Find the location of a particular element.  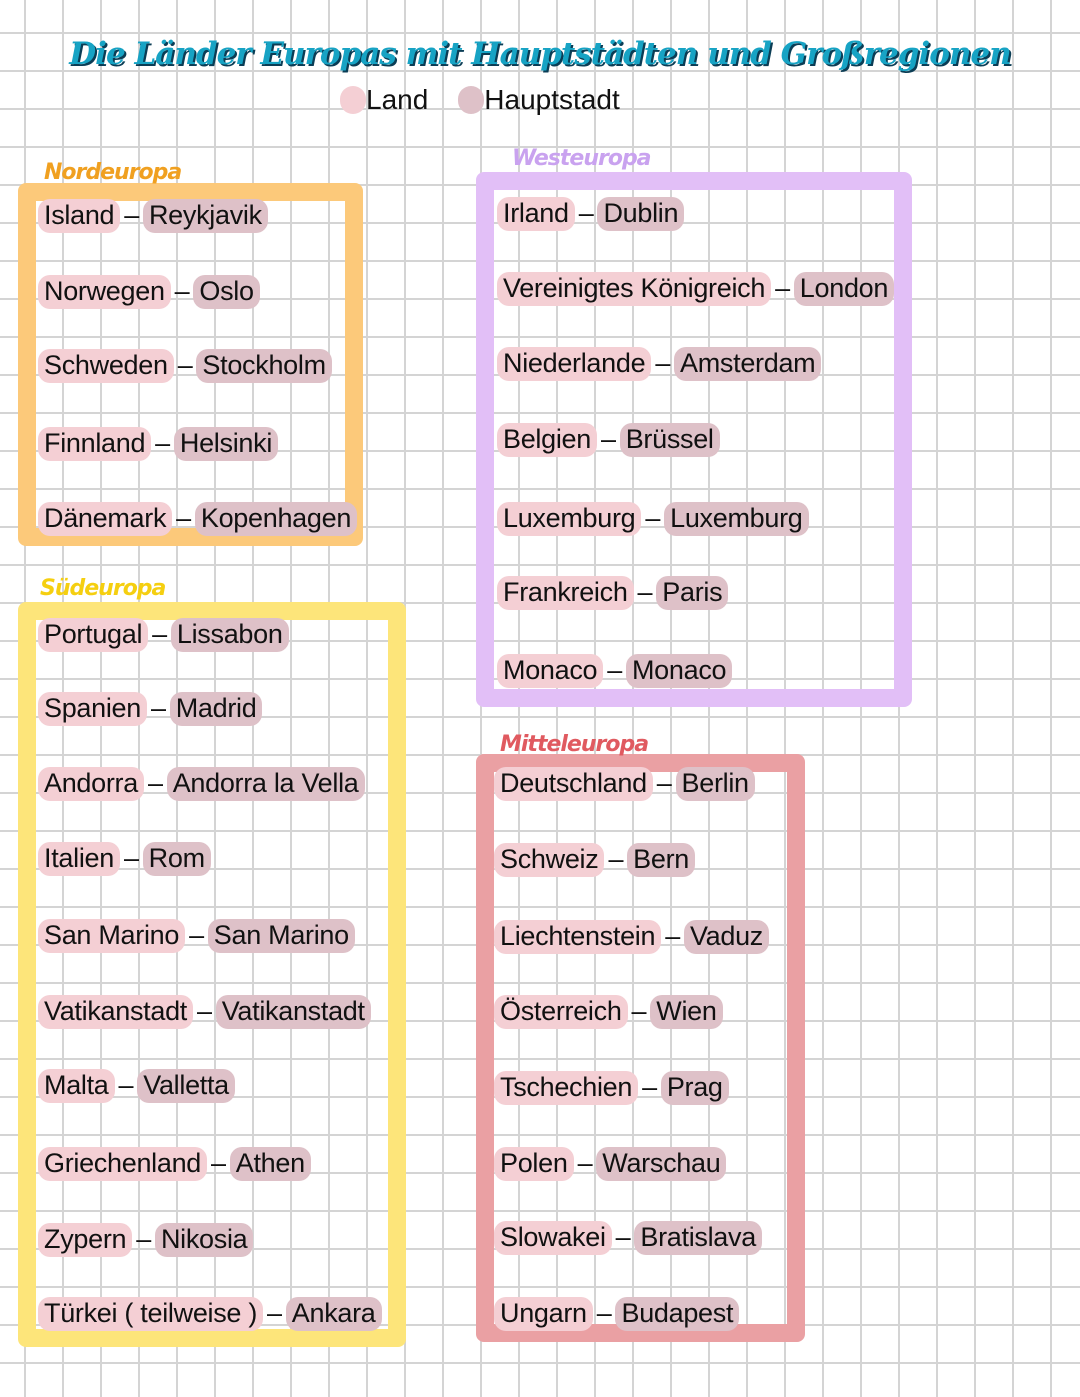

country-name: Ungarn is located at coordinates (543, 1314).